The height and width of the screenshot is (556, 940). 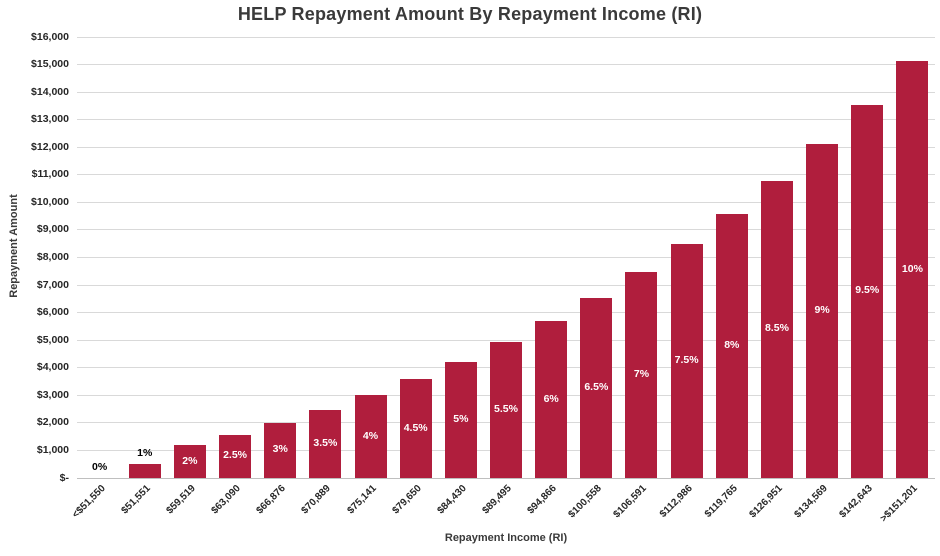 I want to click on bar-data-label: 1%, so click(x=145, y=452).